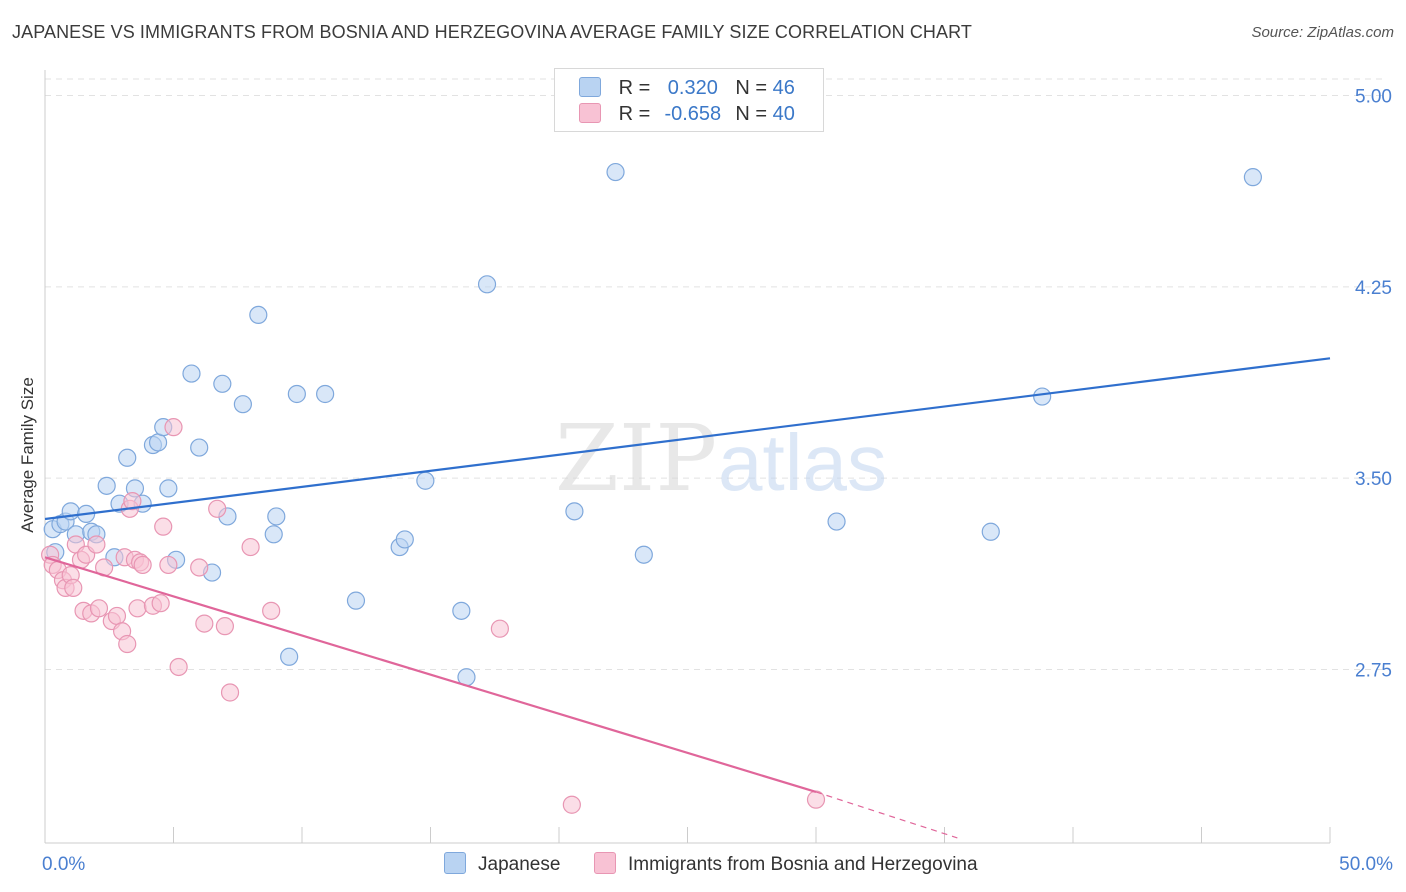 Image resolution: width=1406 pixels, height=892 pixels. Describe the element at coordinates (783, 88) in the screenshot. I see `legend-n-value-japanese: 46` at that location.